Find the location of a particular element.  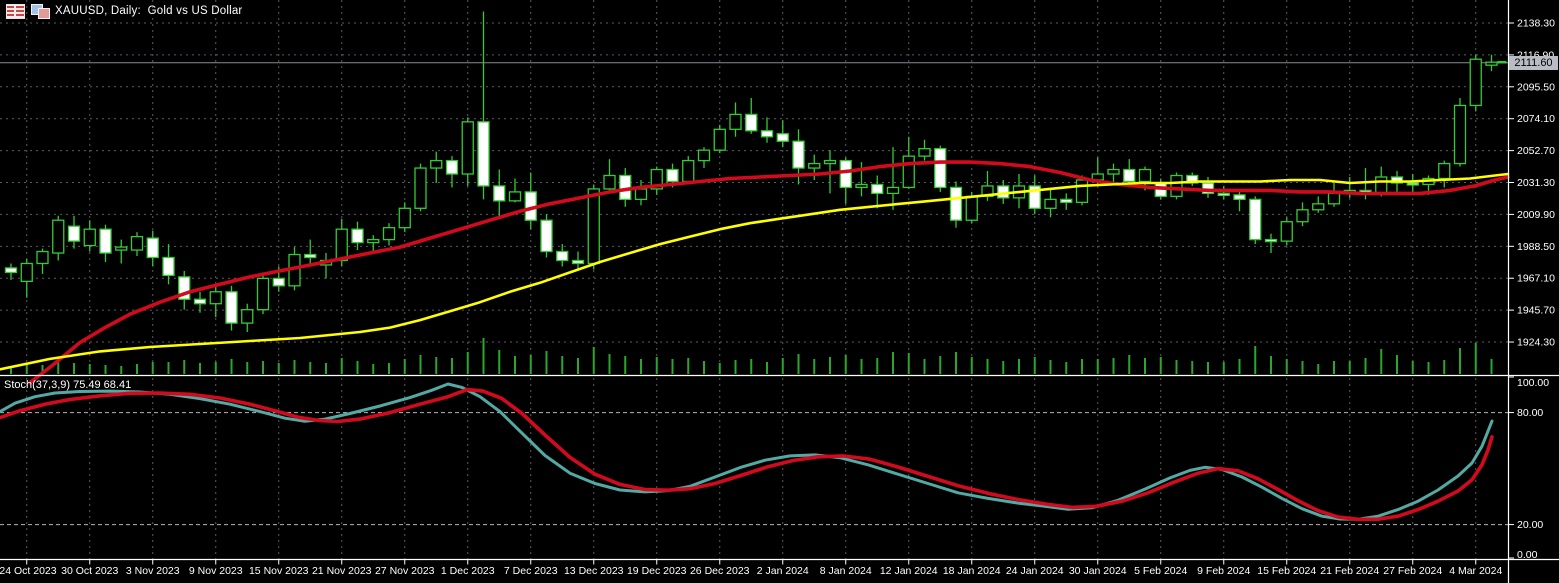

price-axis-label: 2074.10 is located at coordinates (1536, 119).